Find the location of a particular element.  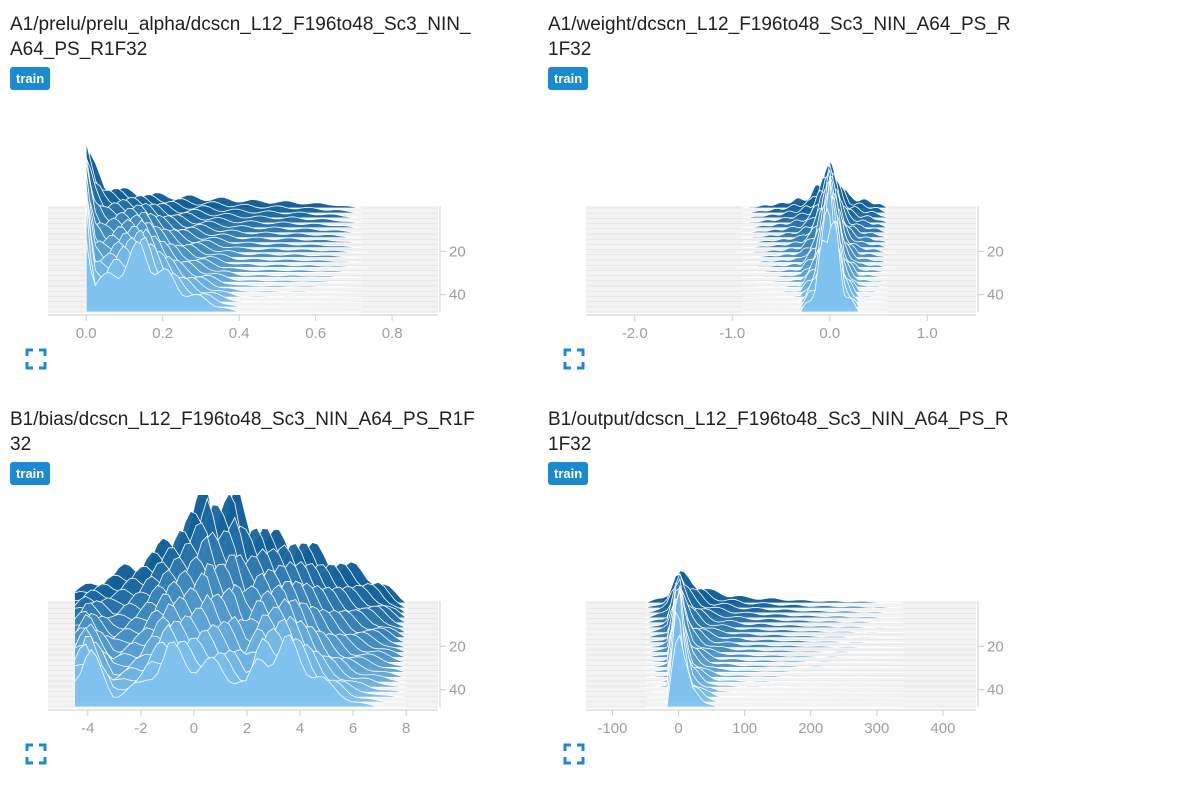

x-tick-label: 1.0 is located at coordinates (927, 333).